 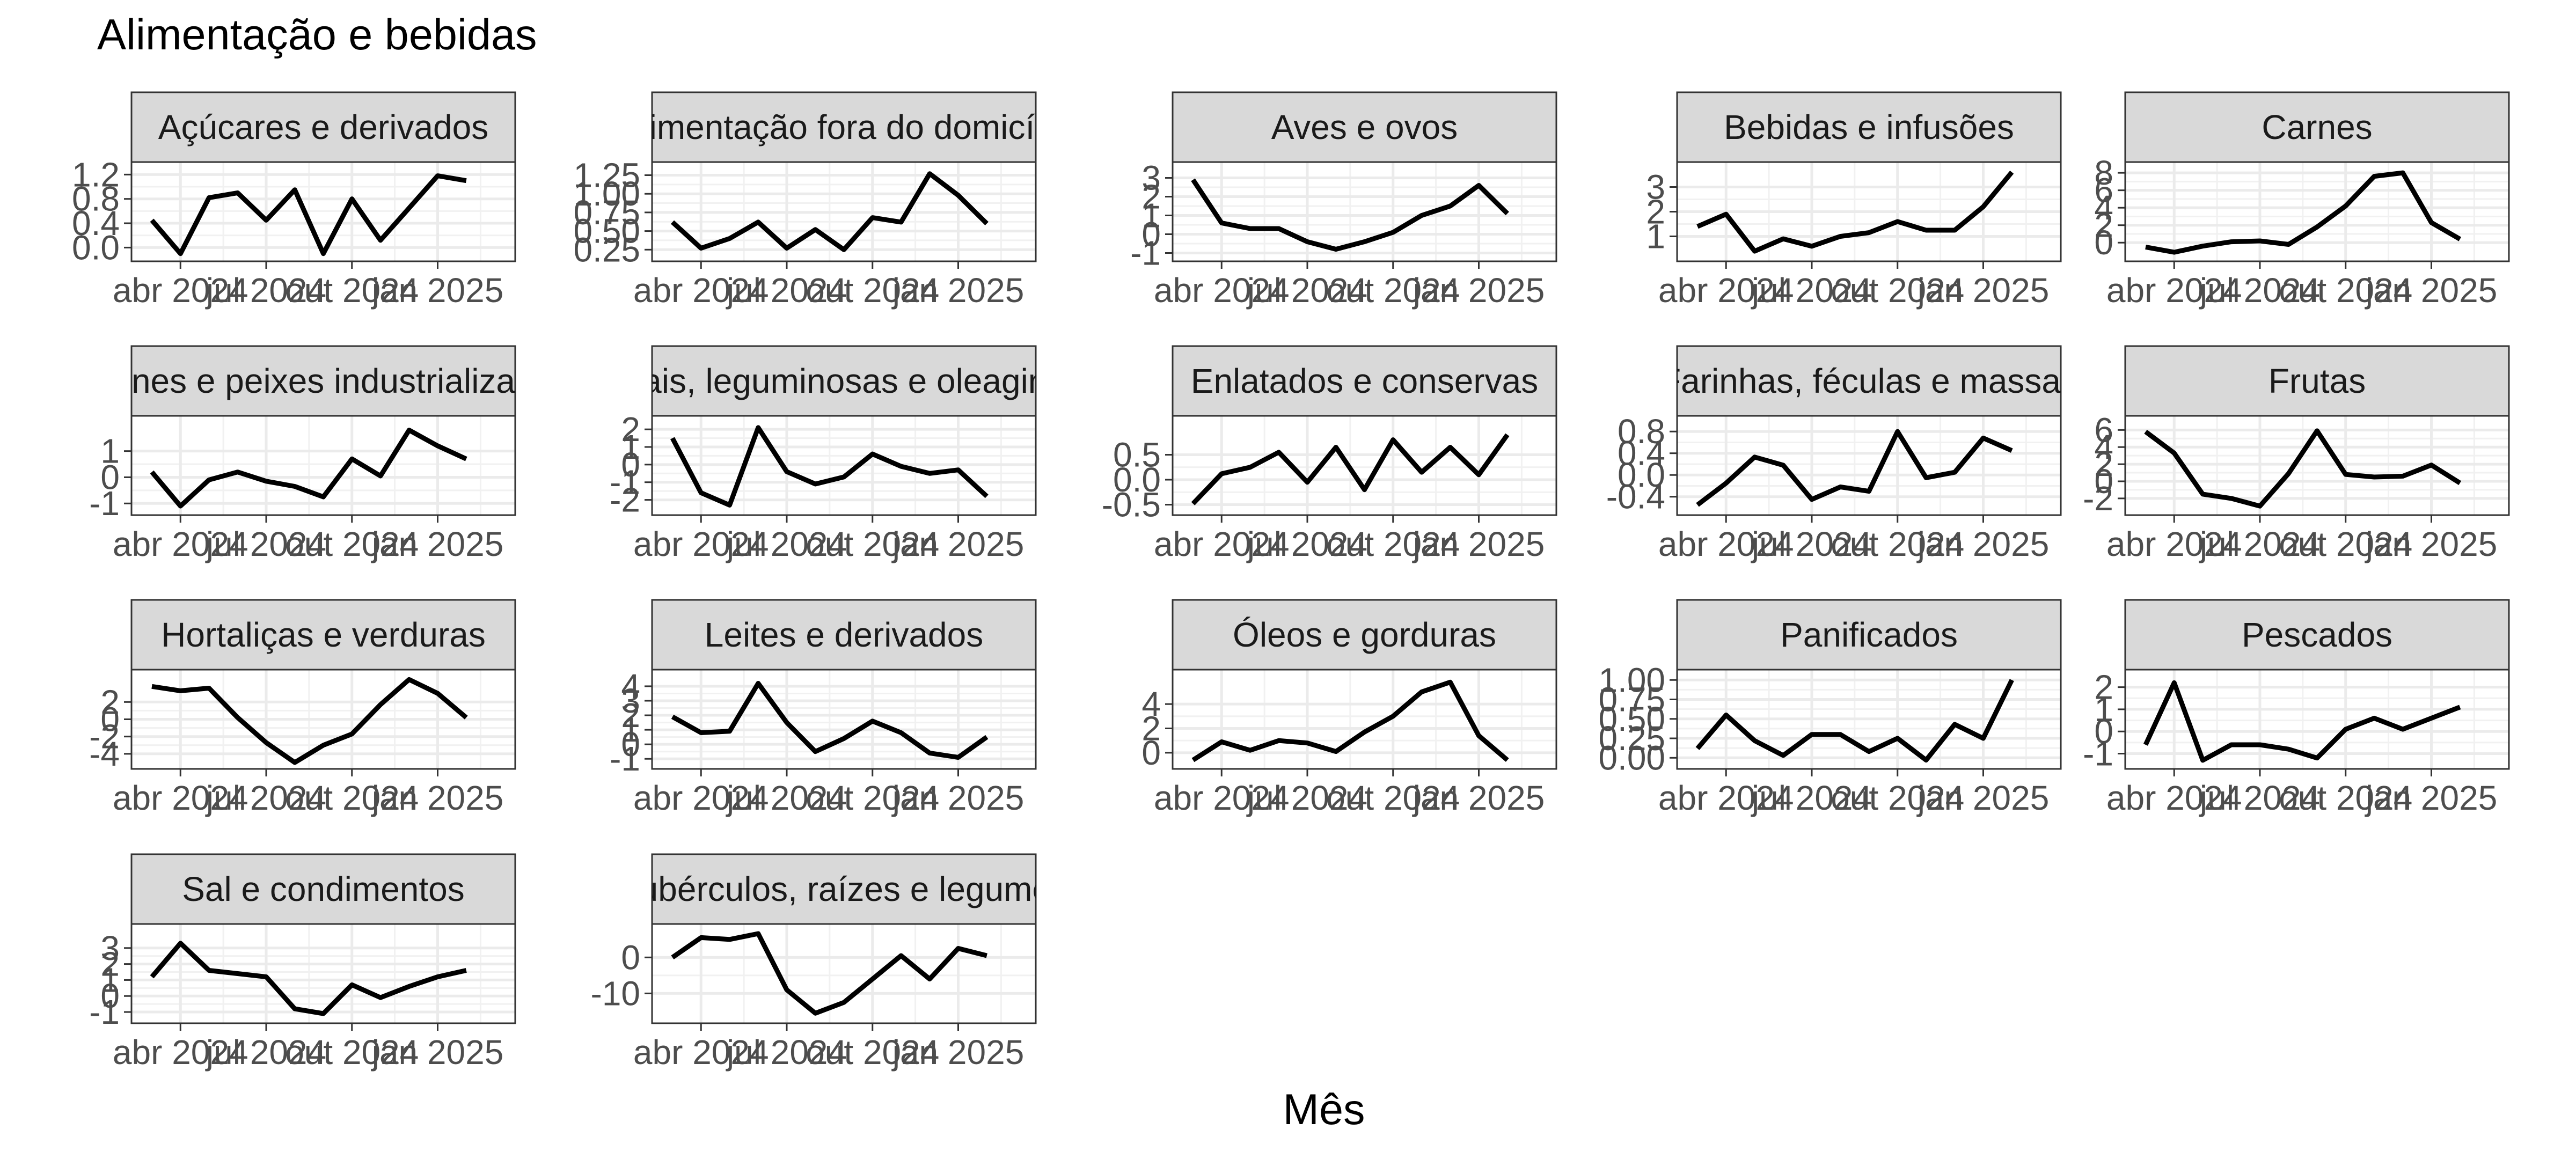 What do you see at coordinates (1364, 127) in the screenshot?
I see `facet-strip-label: Aves e ovos` at bounding box center [1364, 127].